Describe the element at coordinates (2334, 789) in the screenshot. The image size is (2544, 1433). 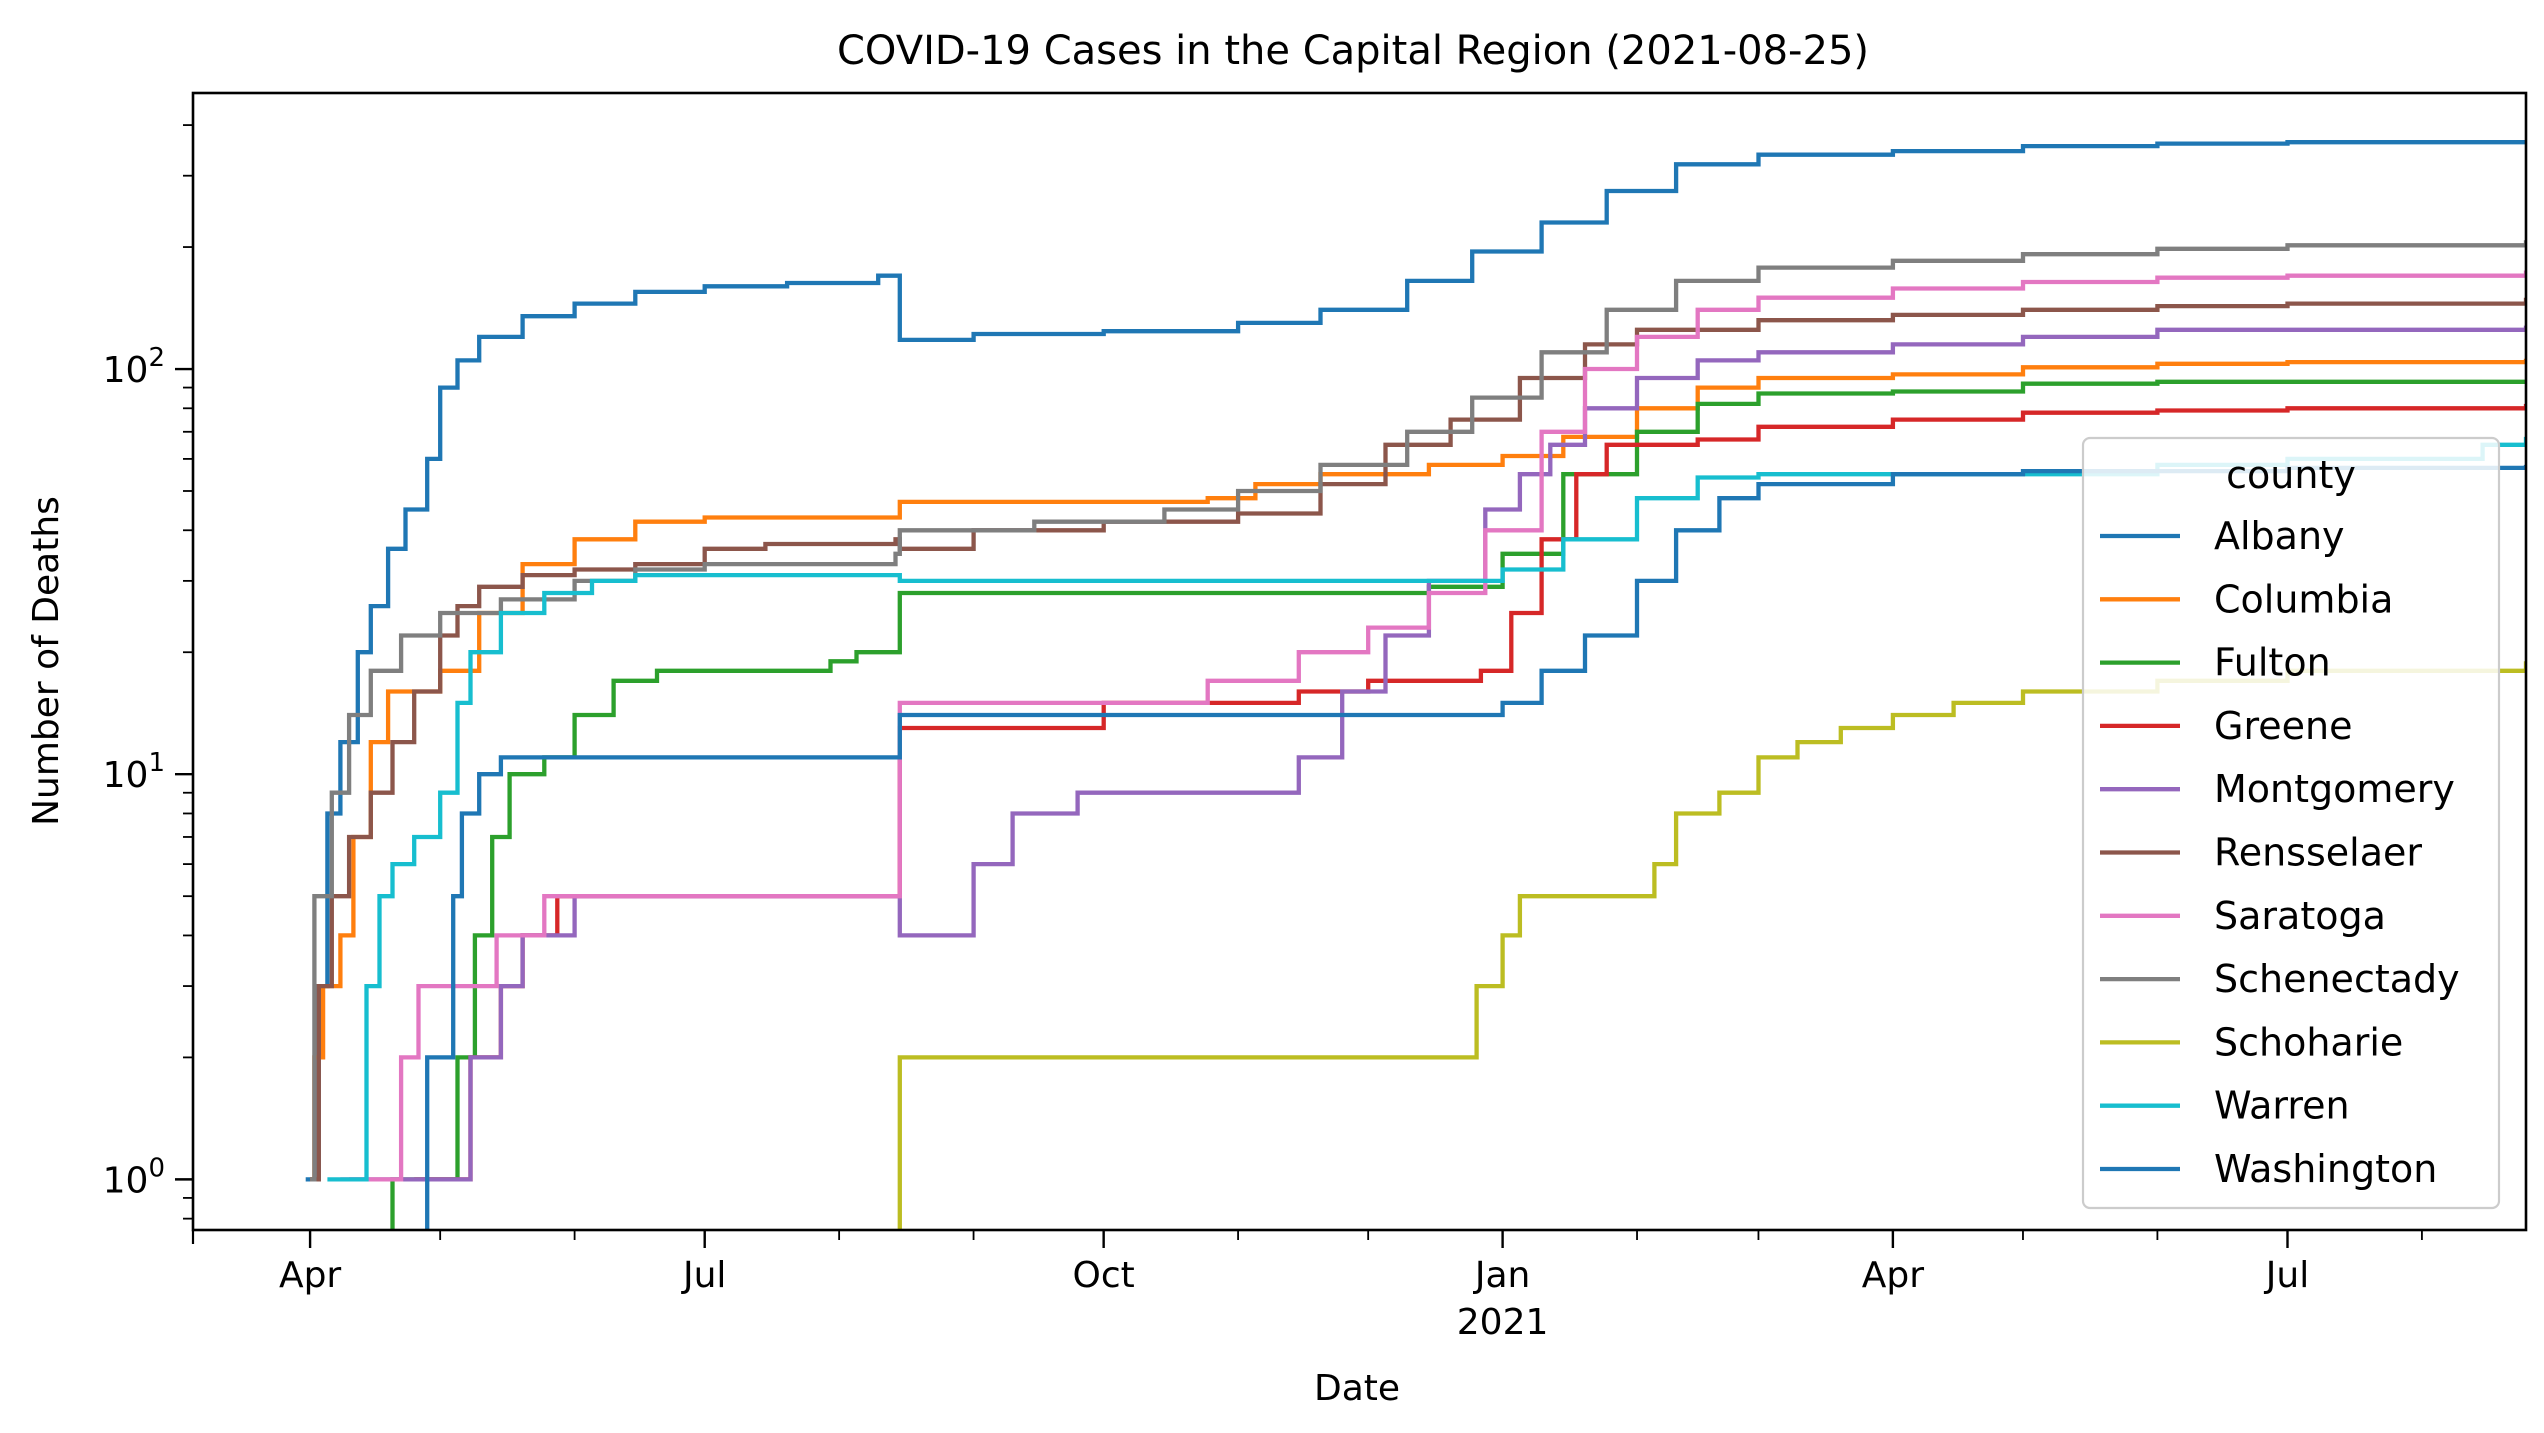
I see `legend-label-montgomery: Montgomery` at that location.